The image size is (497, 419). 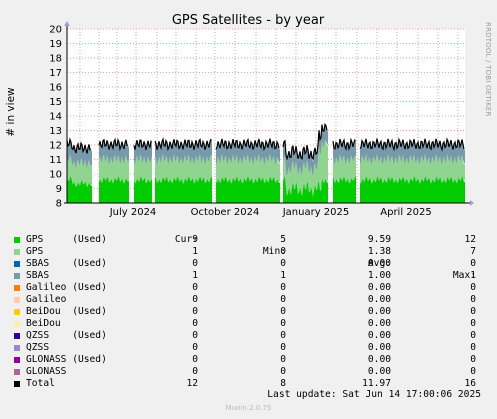 What do you see at coordinates (66, 311) in the screenshot?
I see `legend-series-name: BeiDou (Used)` at bounding box center [66, 311].